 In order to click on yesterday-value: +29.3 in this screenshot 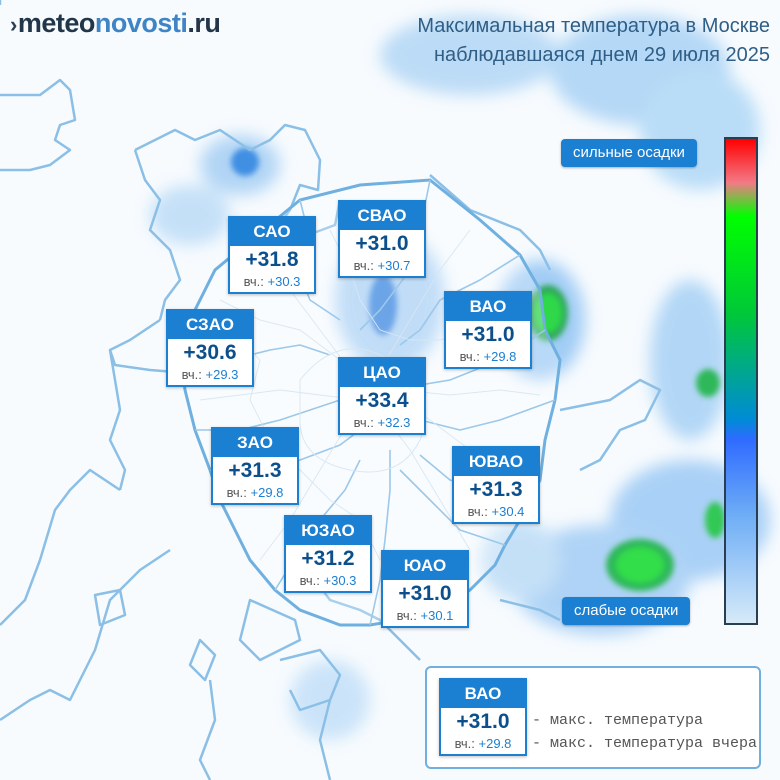, I will do `click(222, 374)`.